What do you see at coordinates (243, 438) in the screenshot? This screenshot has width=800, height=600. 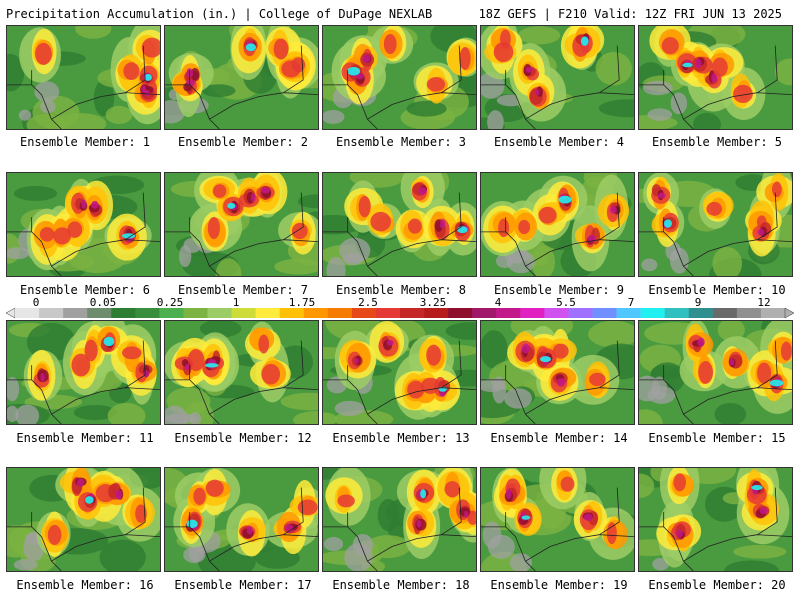 I see `member-label: Ensemble Member: 12` at bounding box center [243, 438].